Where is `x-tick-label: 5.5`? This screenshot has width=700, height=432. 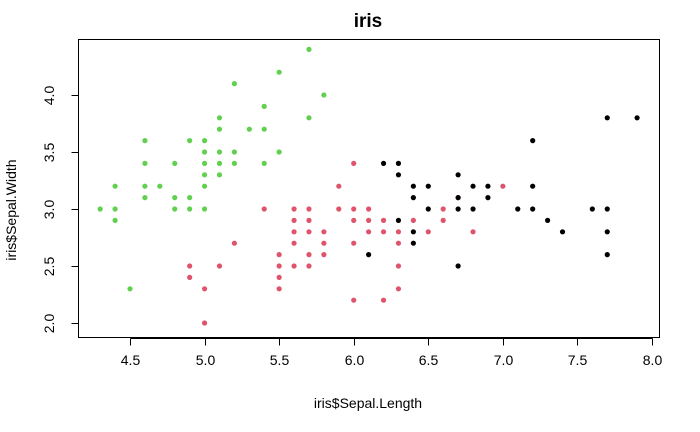
x-tick-label: 5.5 is located at coordinates (280, 360).